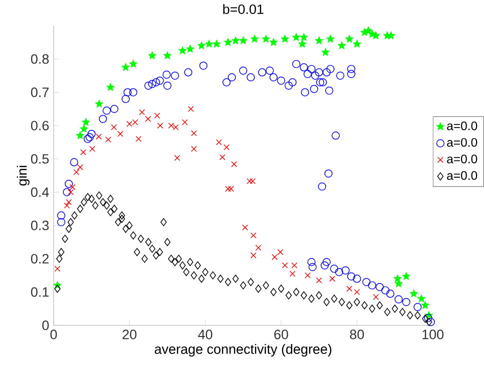 Image resolution: width=484 pixels, height=373 pixels. What do you see at coordinates (40, 92) in the screenshot?
I see `y-tick-label: 0.7` at bounding box center [40, 92].